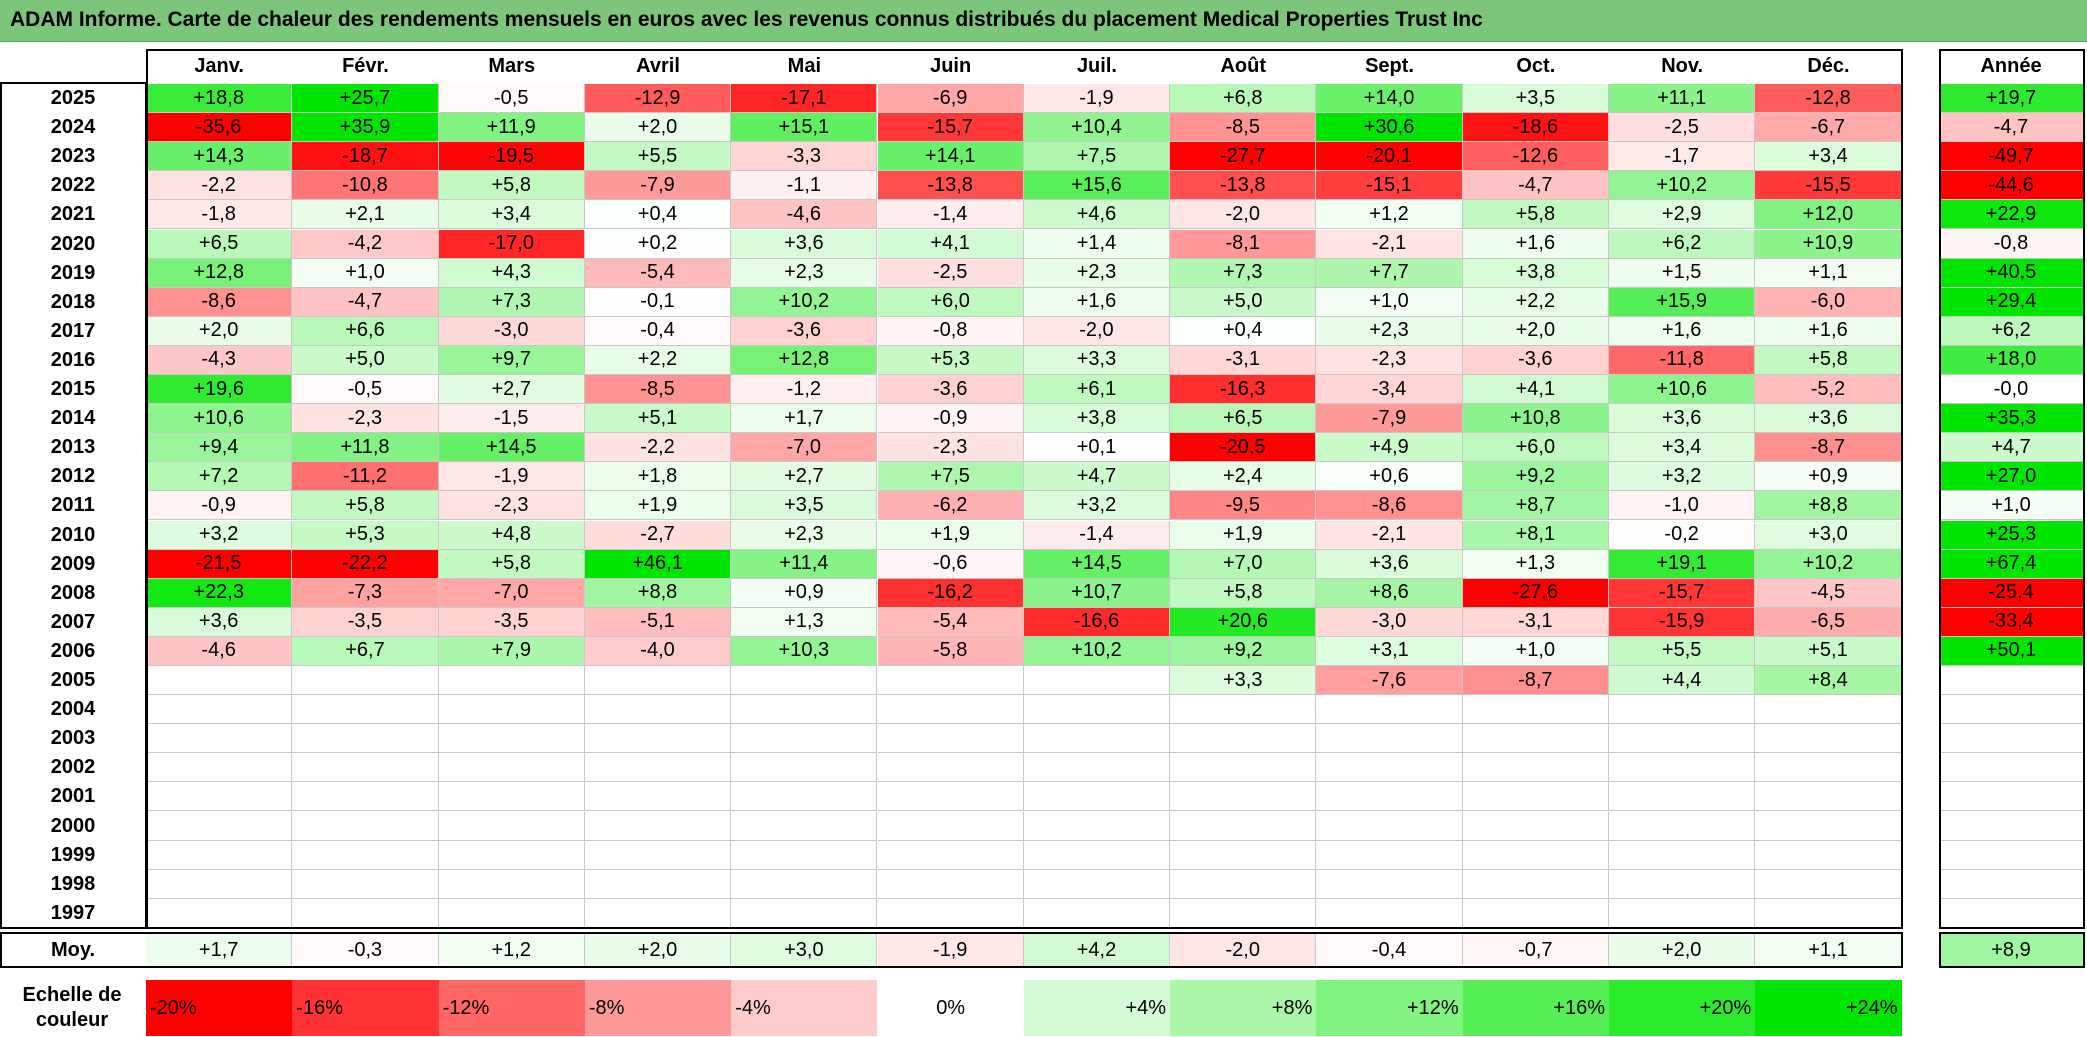 This screenshot has width=2087, height=1037. I want to click on color-scale-stop: -8%, so click(658, 1008).